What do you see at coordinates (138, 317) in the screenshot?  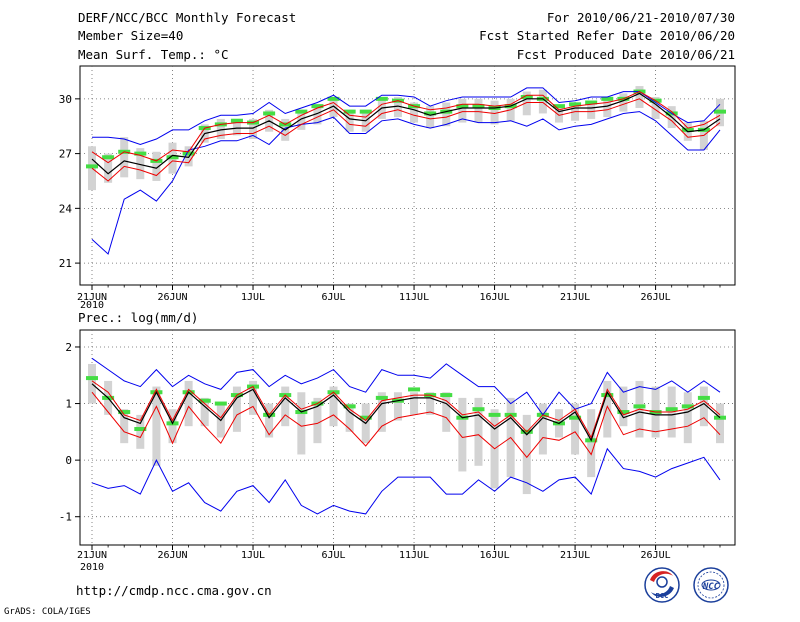 I see `precip-variable-label: Prec.: log(mm/d)` at bounding box center [138, 317].